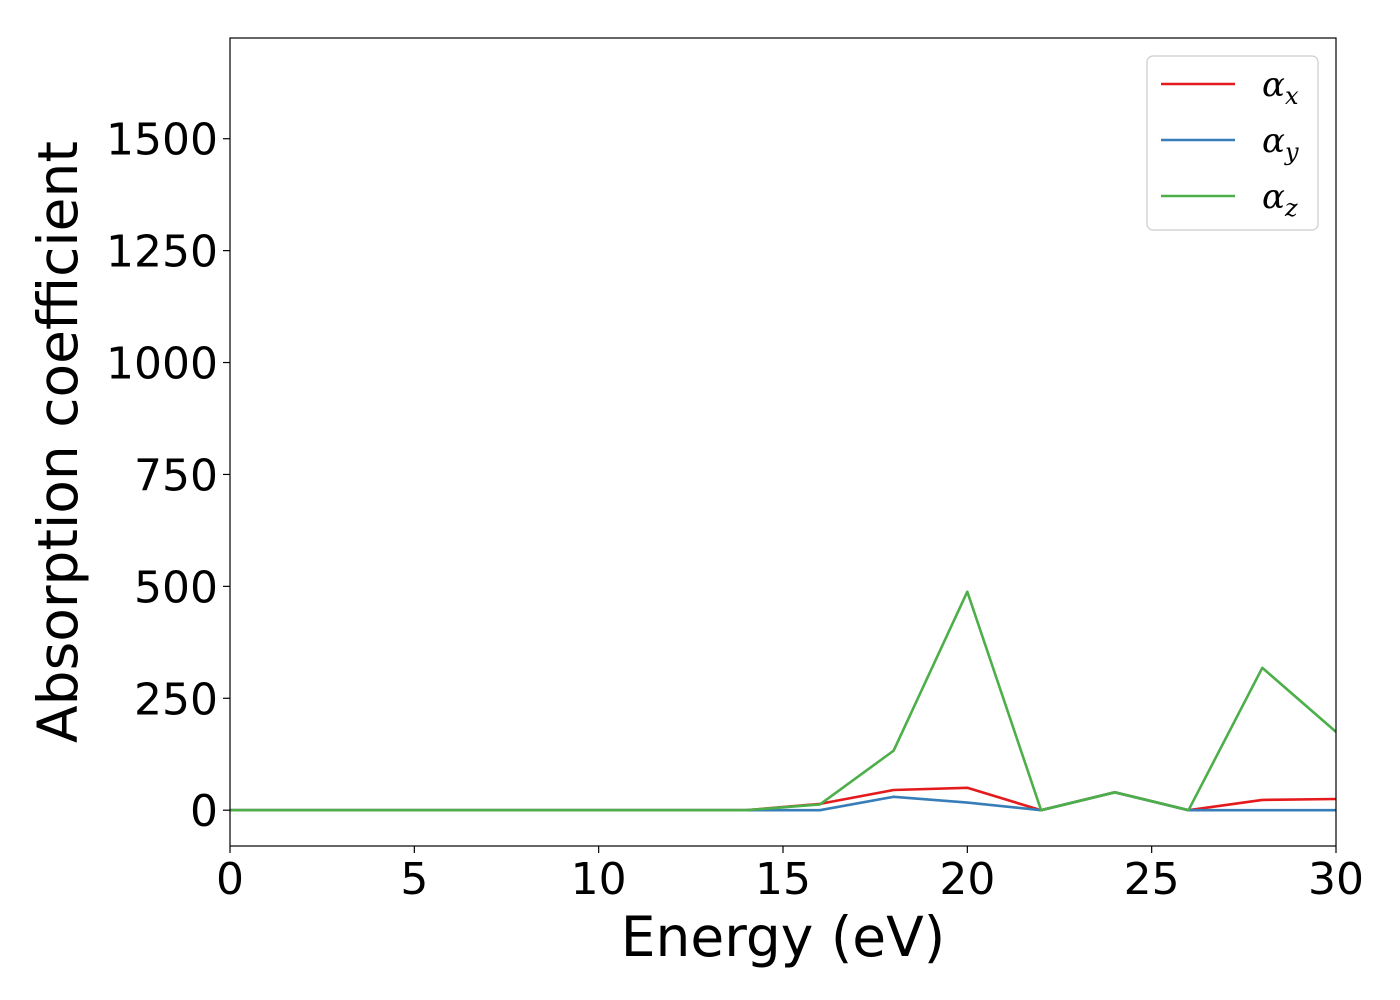 This screenshot has width=1400, height=1000. Describe the element at coordinates (1336, 879) in the screenshot. I see `x-tick-label: 30` at that location.